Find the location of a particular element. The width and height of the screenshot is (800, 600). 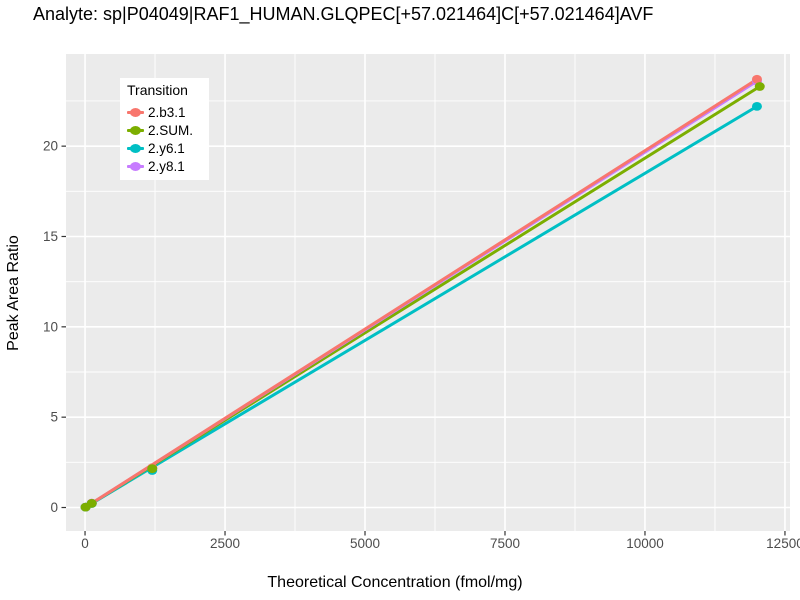

x-tick-label: 10000 is located at coordinates (645, 543).